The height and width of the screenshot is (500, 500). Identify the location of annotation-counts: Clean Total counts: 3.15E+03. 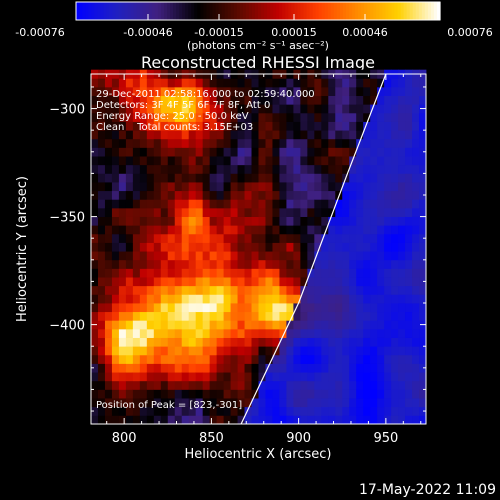
(174, 127).